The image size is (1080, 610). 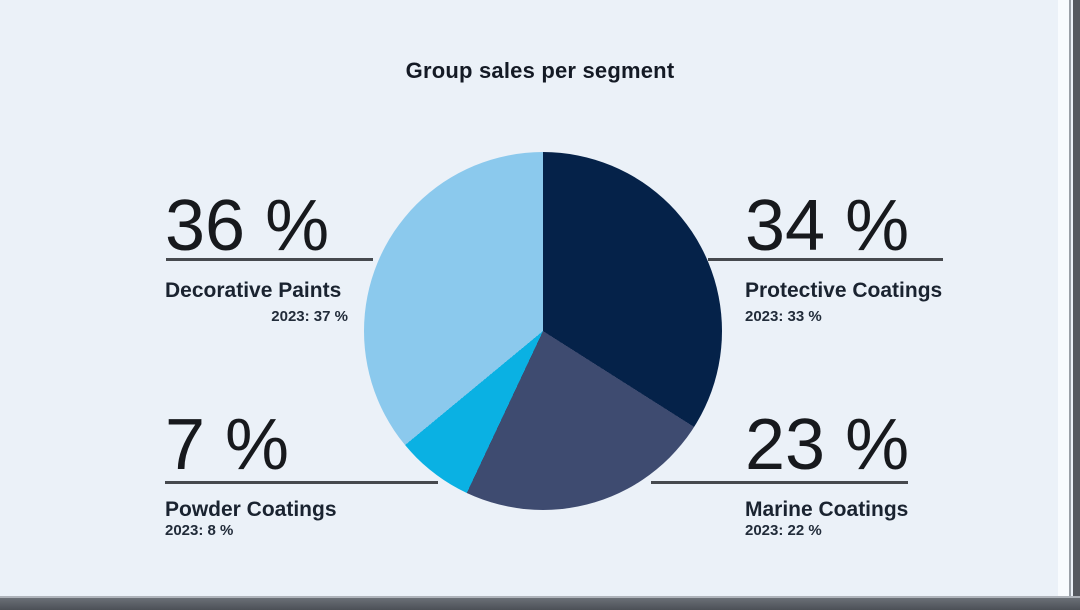 I want to click on segment-label: Marine Coatings, so click(x=827, y=509).